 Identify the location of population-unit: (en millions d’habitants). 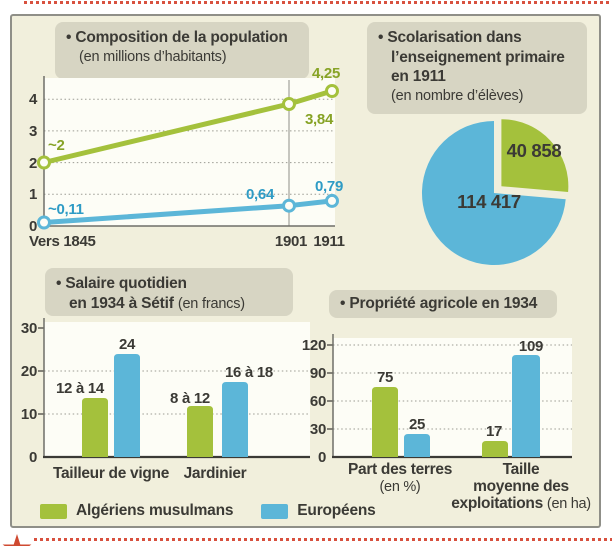
(153, 56).